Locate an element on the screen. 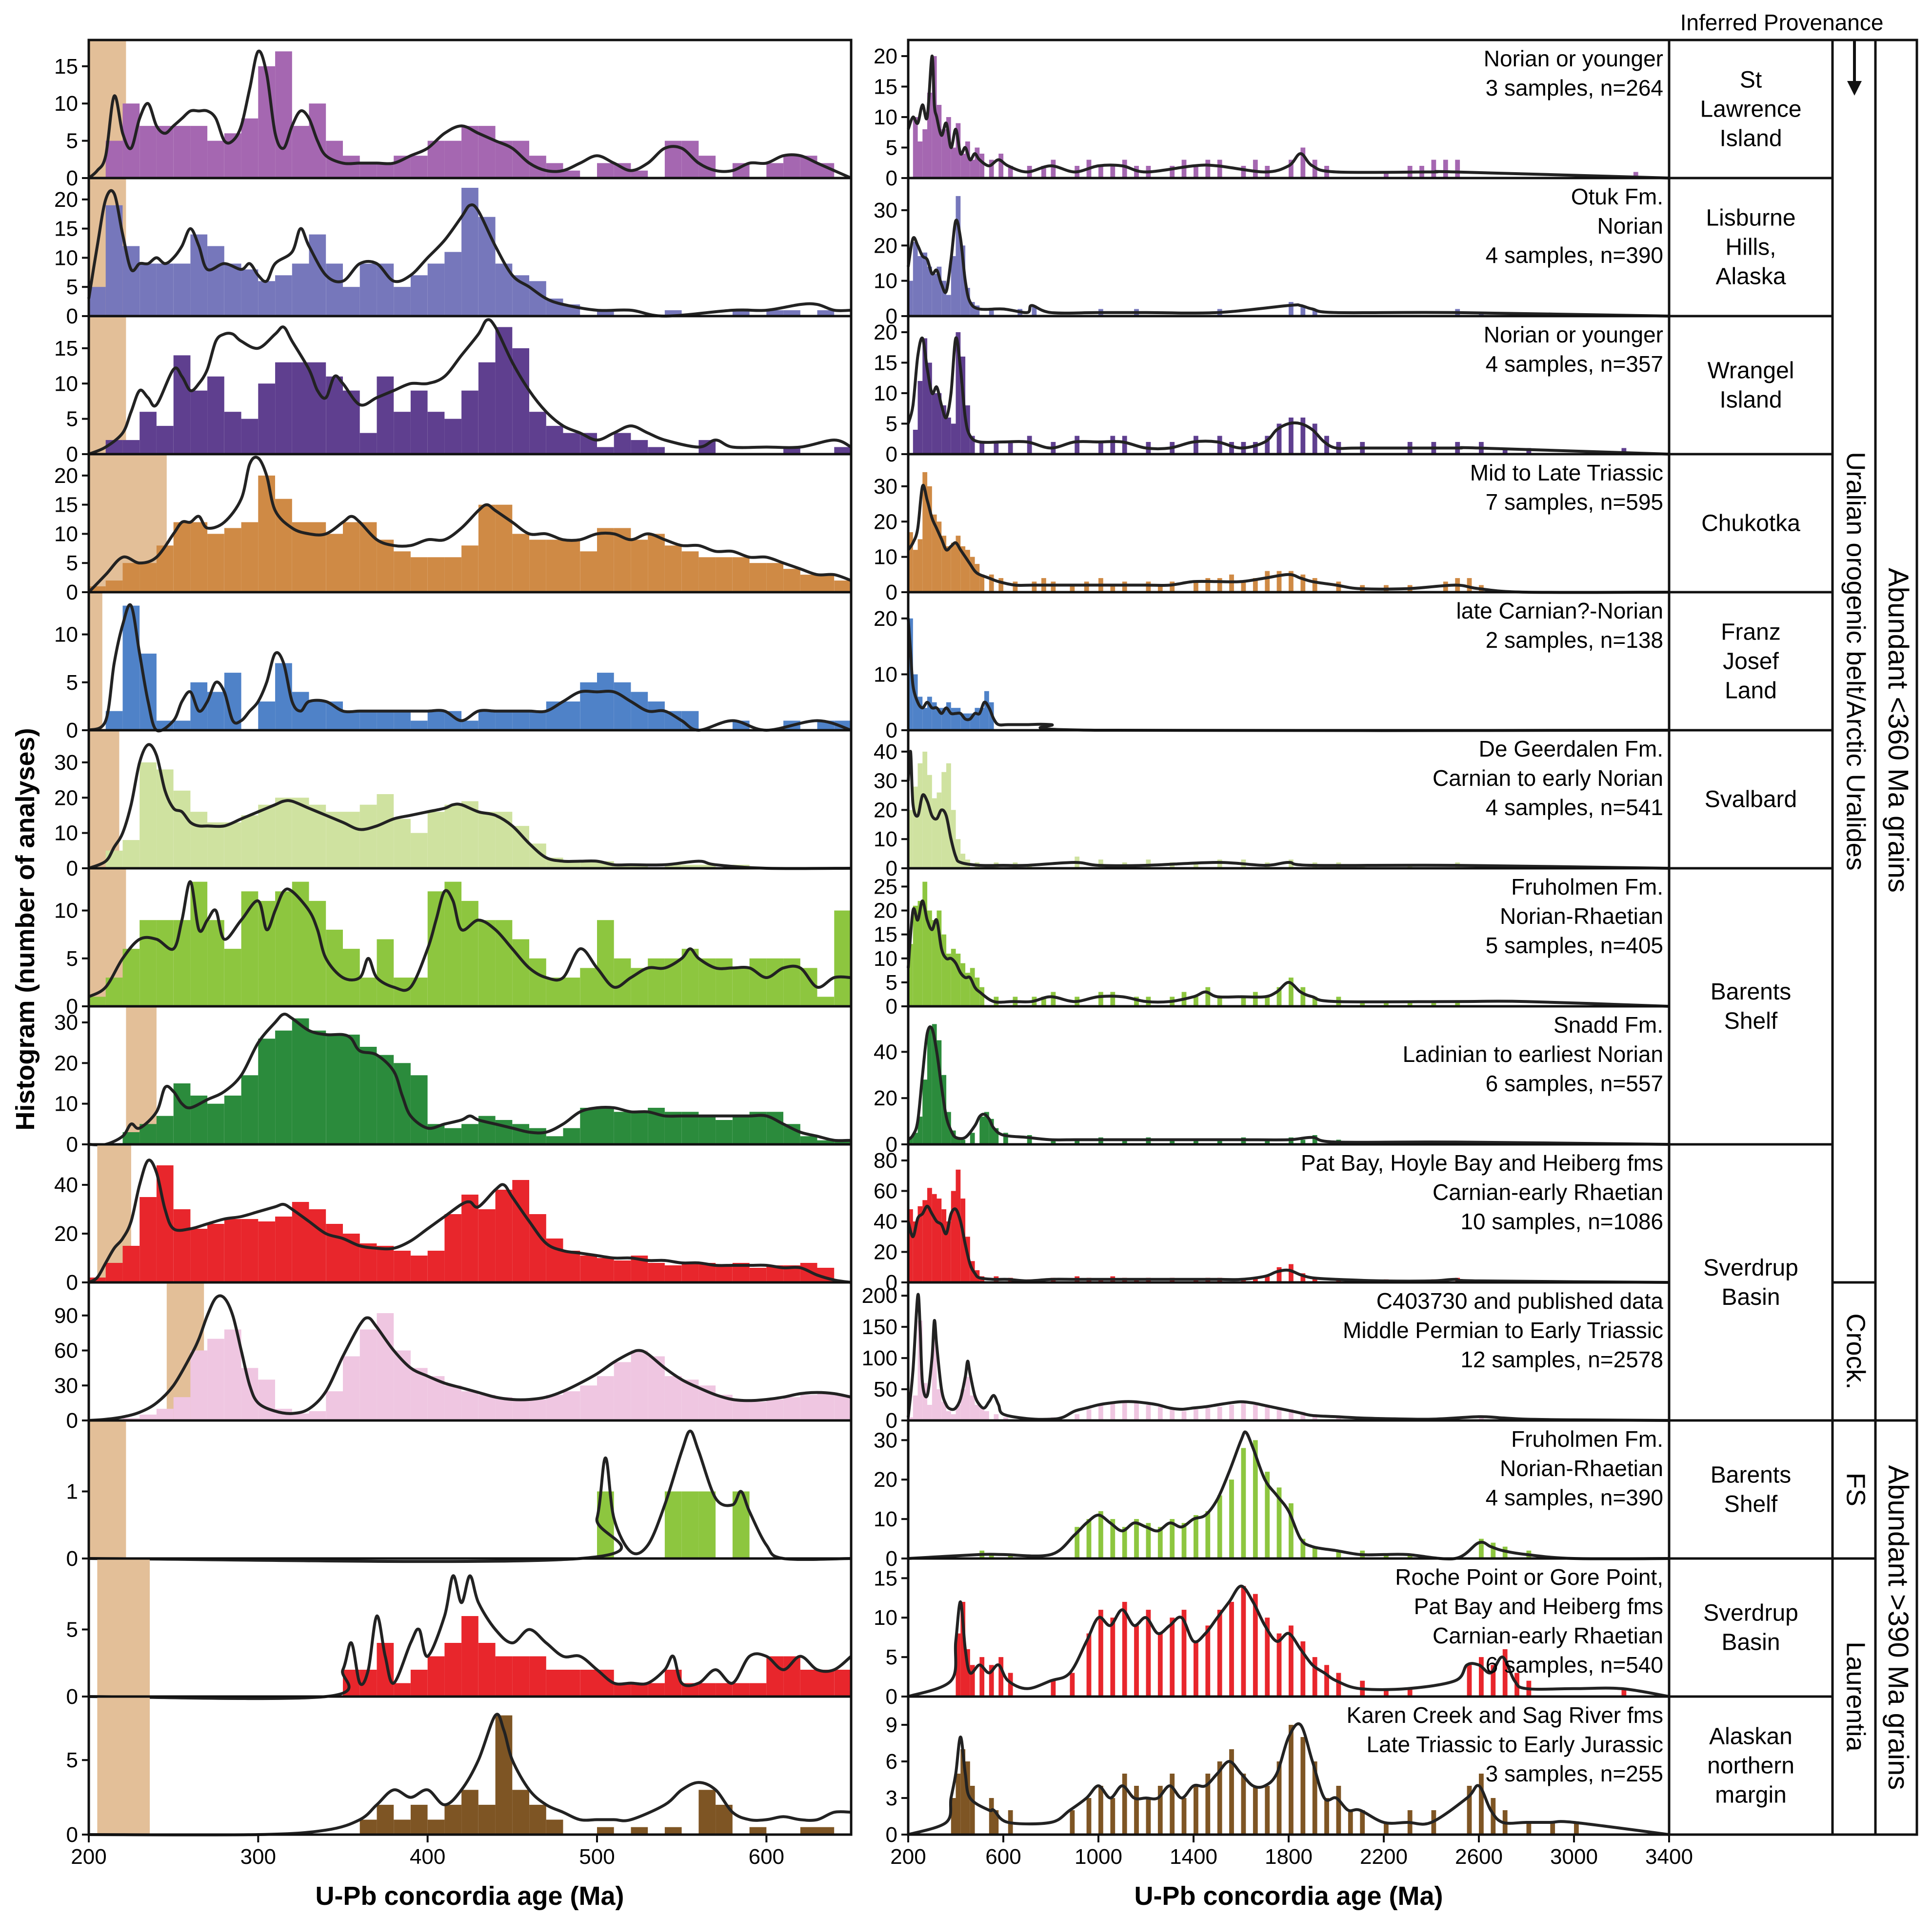  right-x-axis: 200 600 1000 1400 1800 2200 2600 3000 3400 is located at coordinates (1291, 1852).